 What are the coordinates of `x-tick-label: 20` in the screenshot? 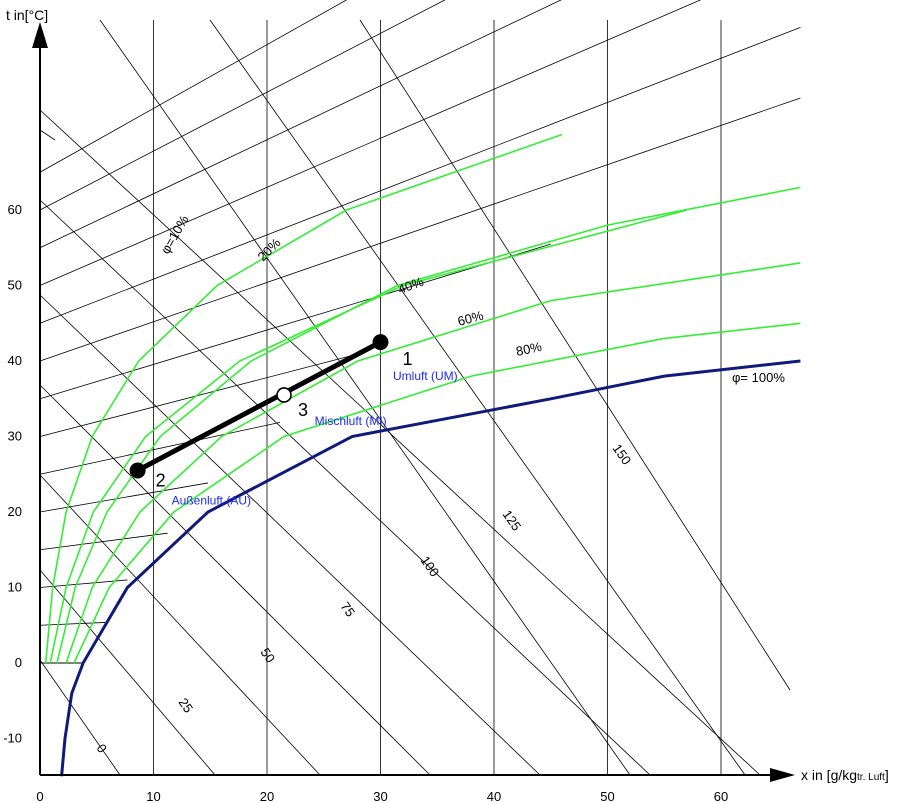 It's located at (267, 796).